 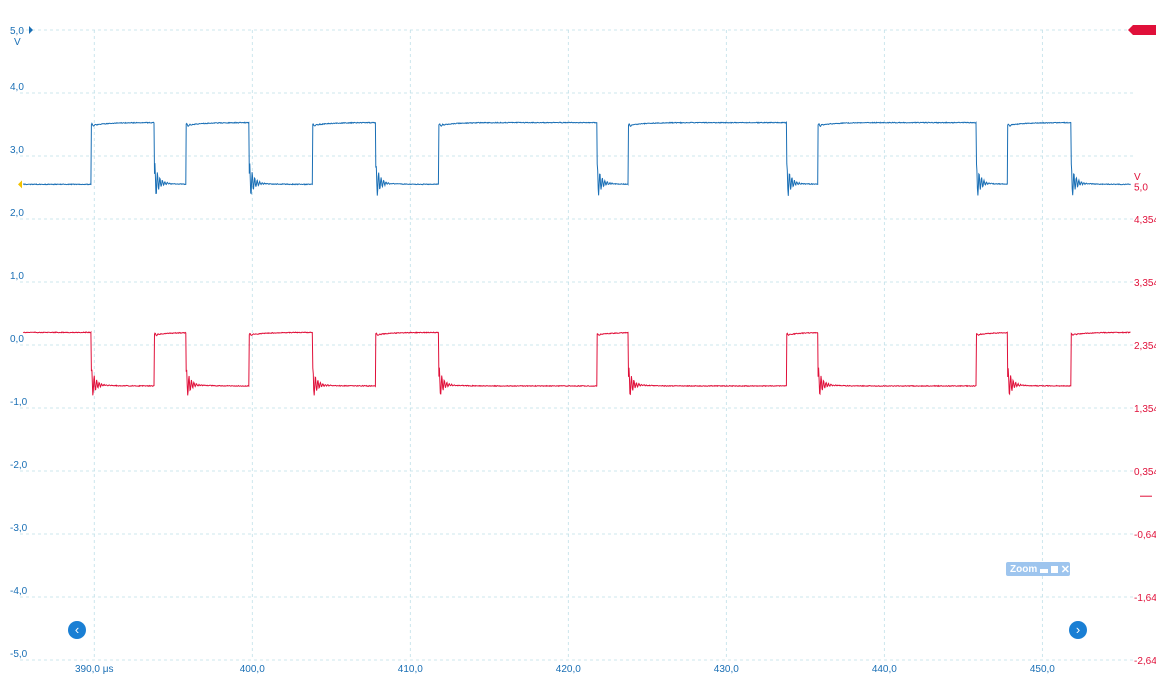 I want to click on scroll-right-button: ›, so click(x=1078, y=630).